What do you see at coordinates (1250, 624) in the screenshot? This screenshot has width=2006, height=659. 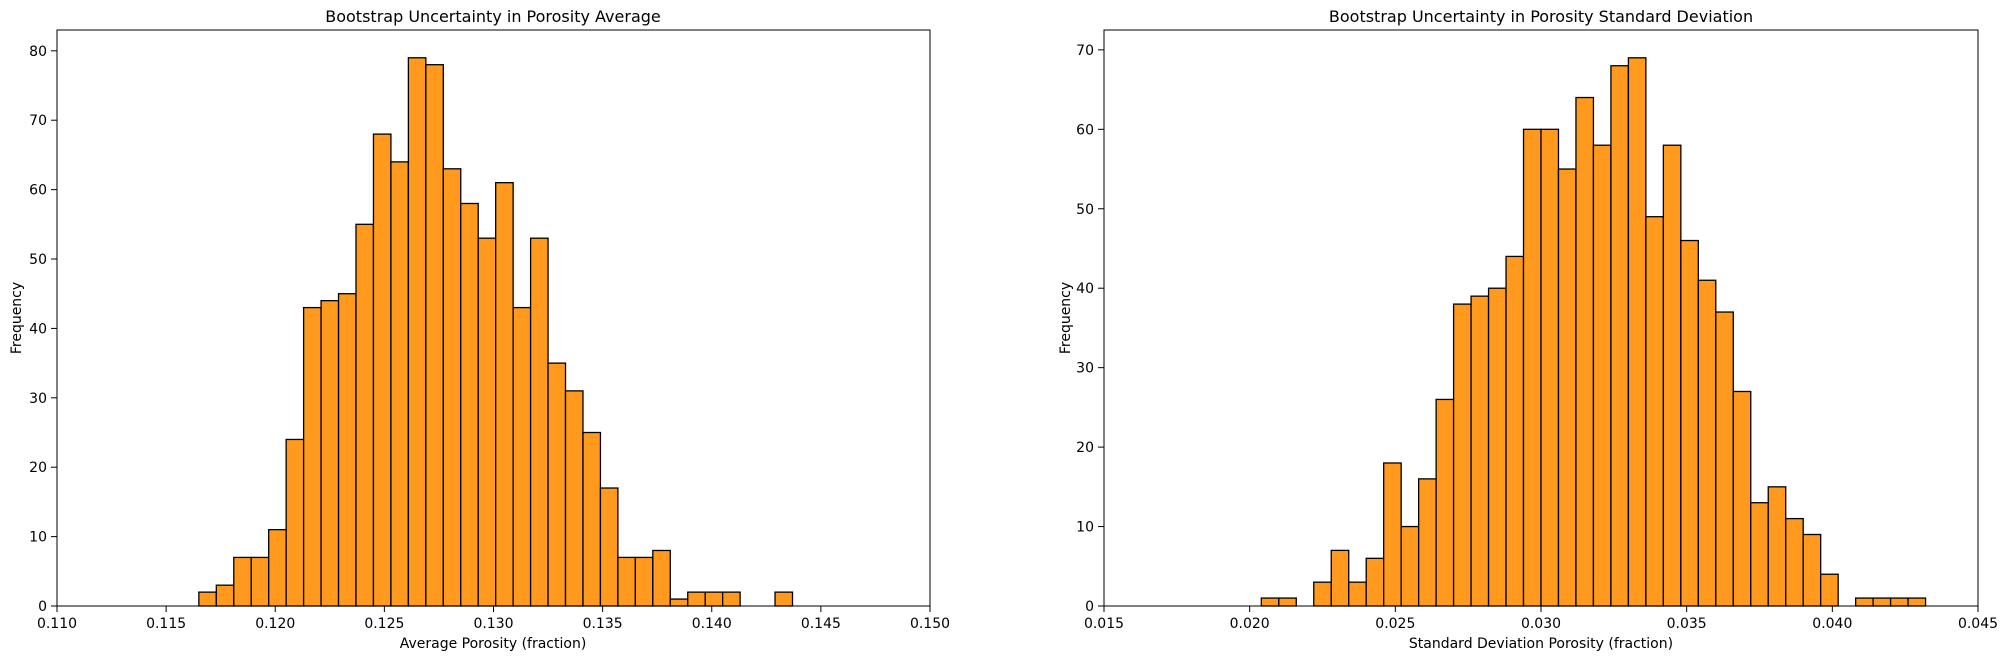 I see `x-tick-label: 0.020` at bounding box center [1250, 624].